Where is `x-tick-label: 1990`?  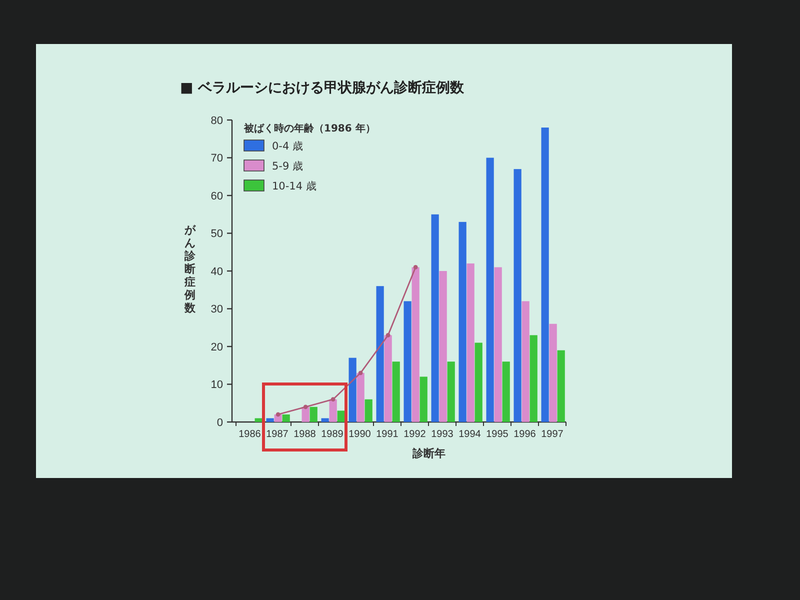 x-tick-label: 1990 is located at coordinates (360, 434).